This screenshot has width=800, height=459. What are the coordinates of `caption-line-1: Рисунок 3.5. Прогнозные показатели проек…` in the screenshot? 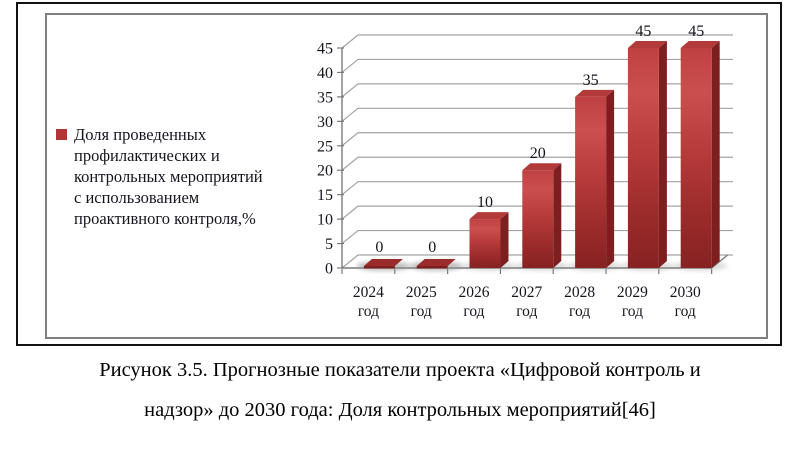 It's located at (400, 370).